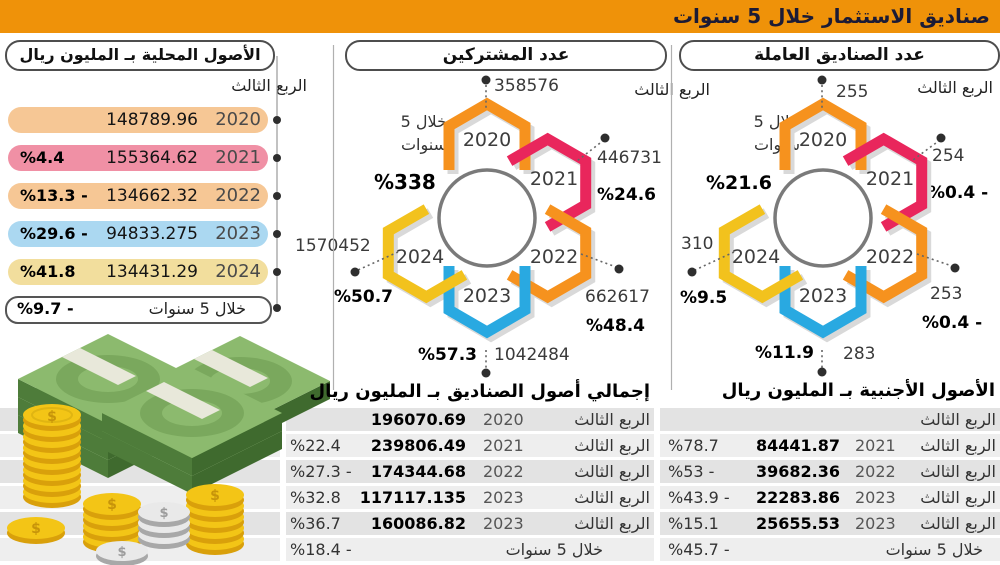 The height and width of the screenshot is (565, 1000). What do you see at coordinates (470, 471) in the screenshot?
I see `table-row: الربع الثالث 2022 174344.68 %27.3 -` at bounding box center [470, 471].